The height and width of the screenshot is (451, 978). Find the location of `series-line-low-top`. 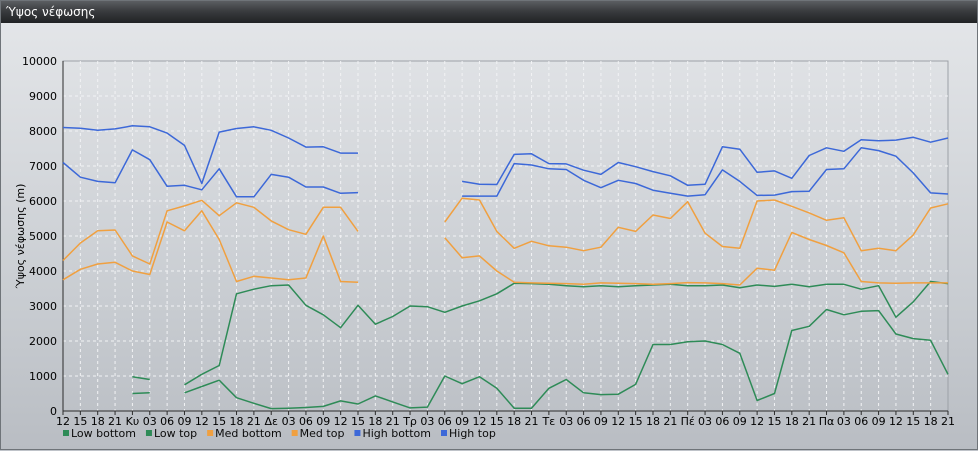

series-line-low-top is located at coordinates (141, 378).